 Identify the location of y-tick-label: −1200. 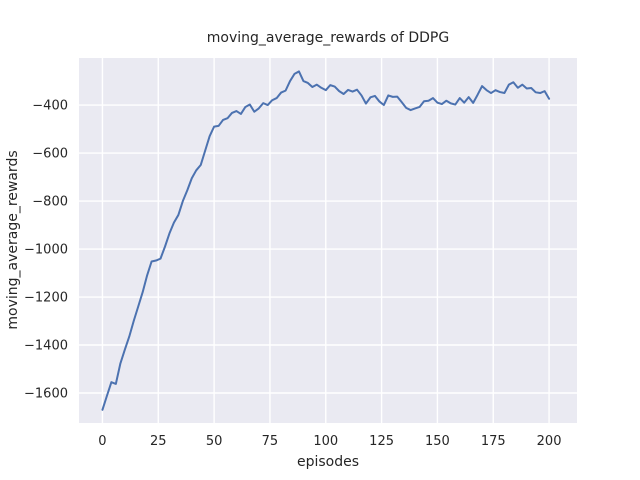
(46, 298).